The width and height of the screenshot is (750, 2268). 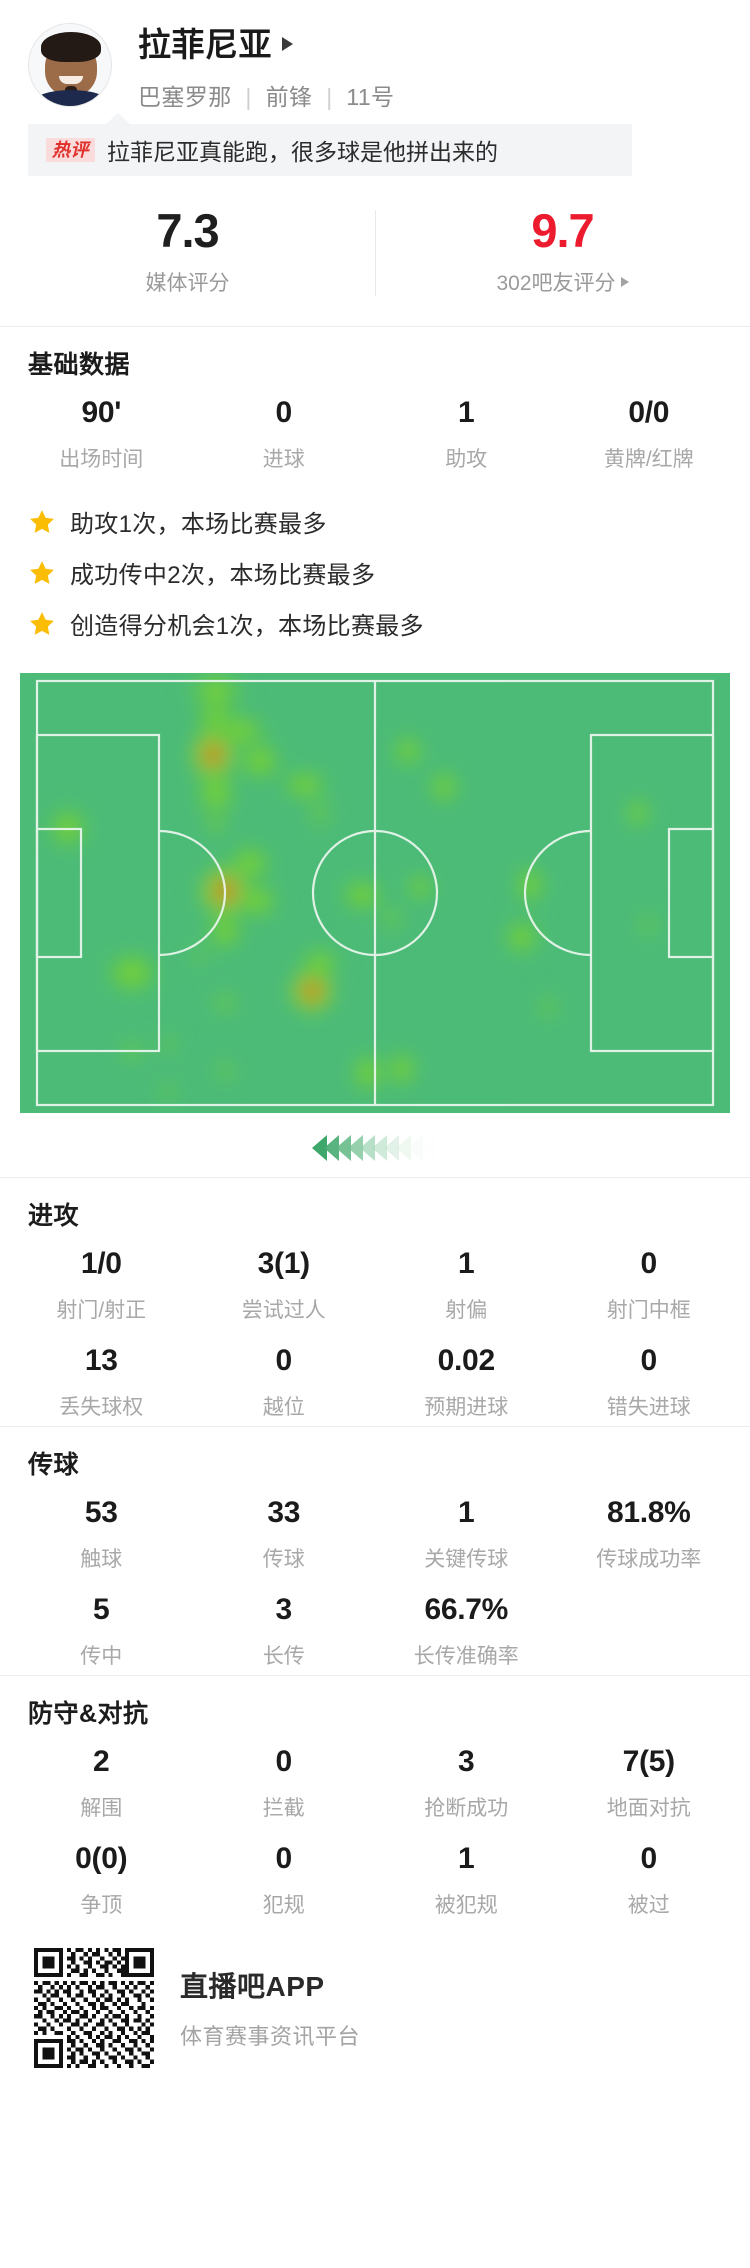 I want to click on media-rating-cell: 7.3 媒体评分, so click(x=187, y=263).